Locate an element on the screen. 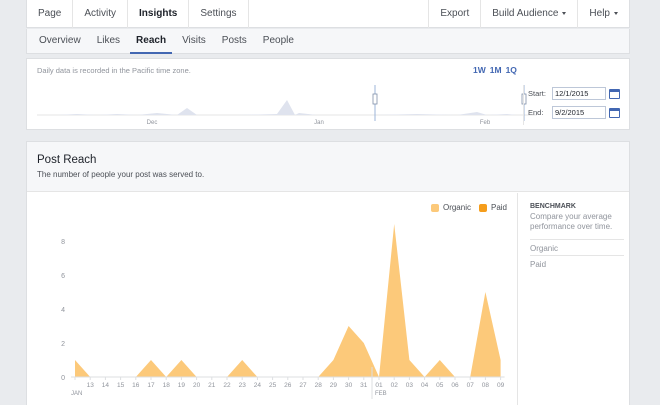  x-tick-label: 31 is located at coordinates (364, 385).